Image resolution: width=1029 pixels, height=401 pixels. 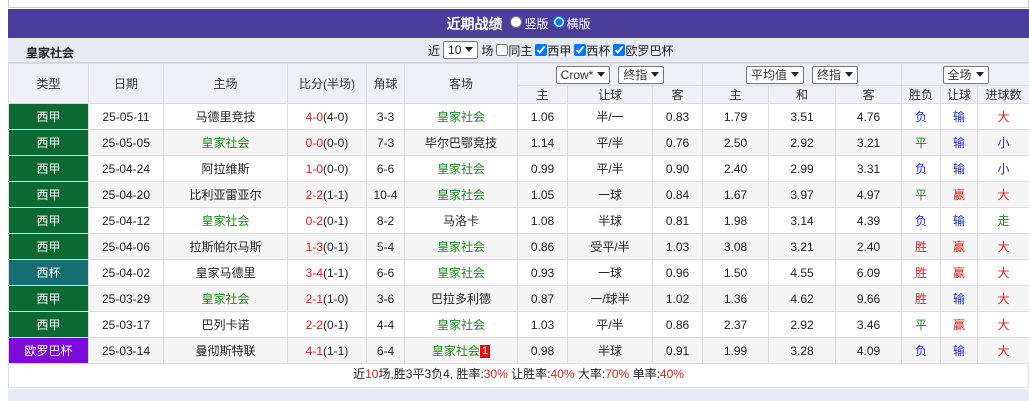 I want to click on odds-select: Crow*, so click(x=583, y=74).